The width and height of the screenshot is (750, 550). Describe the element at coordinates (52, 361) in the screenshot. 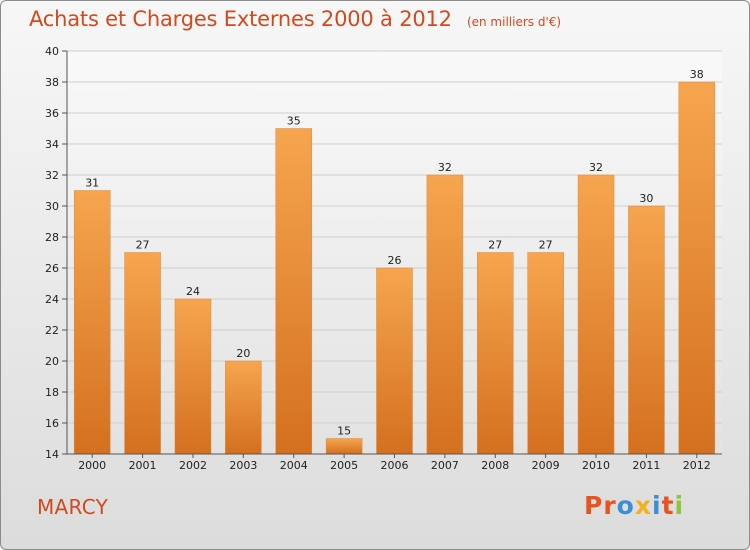

I see `y-tick-label: 20` at that location.